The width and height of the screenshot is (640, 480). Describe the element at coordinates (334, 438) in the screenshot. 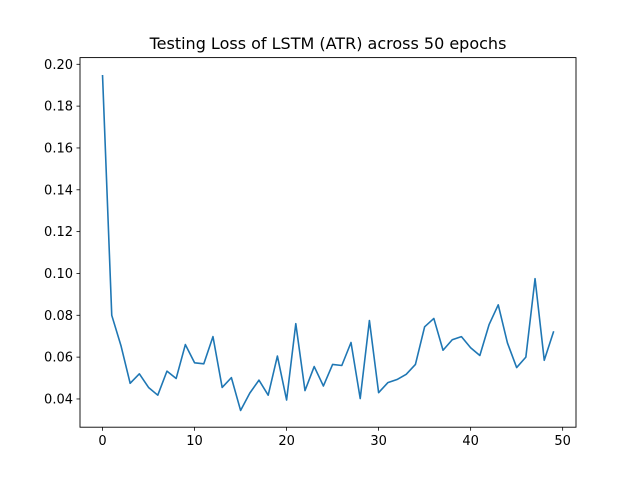

I see `x-axis: 0 10 20 30 40 50` at that location.